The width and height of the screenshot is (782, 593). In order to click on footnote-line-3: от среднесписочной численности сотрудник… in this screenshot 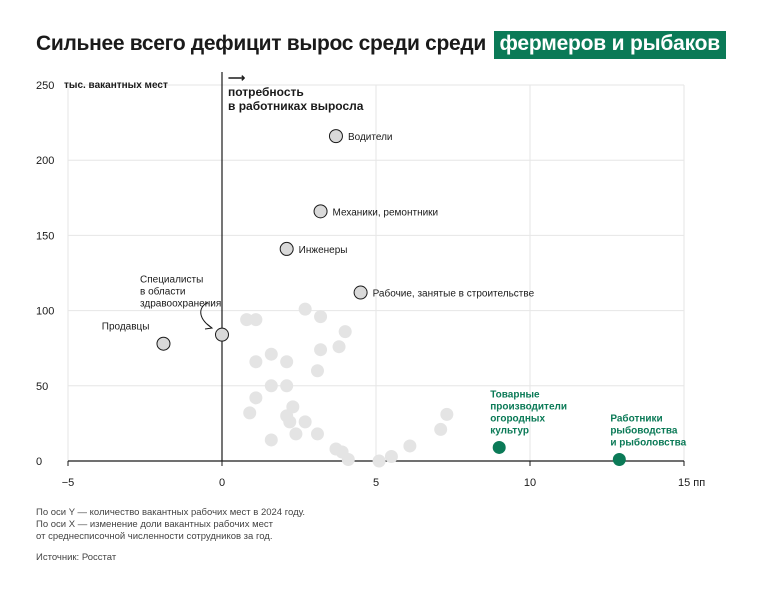, I will do `click(154, 536)`.